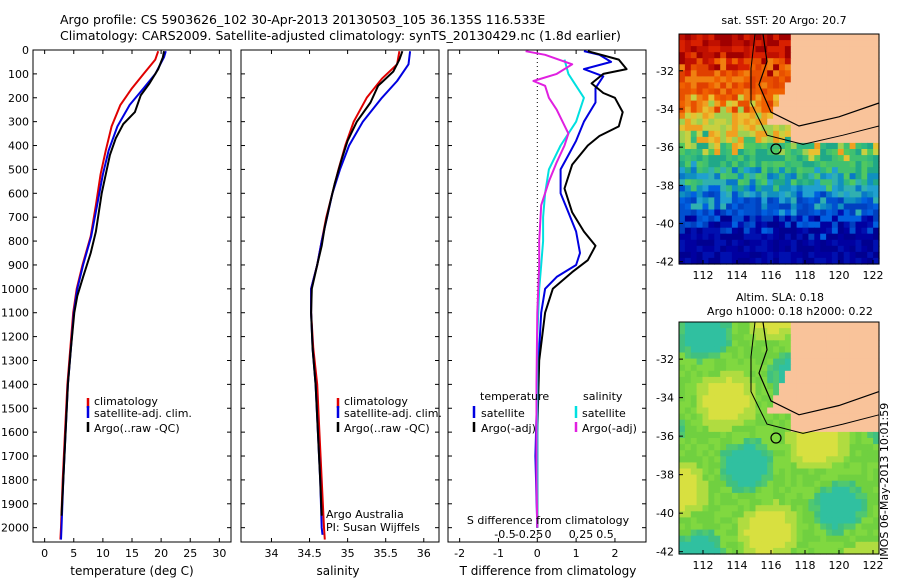 This screenshot has width=900, height=580. What do you see at coordinates (137, 428) in the screenshot?
I see `legend-argo: Argo(..raw -QC)` at bounding box center [137, 428].